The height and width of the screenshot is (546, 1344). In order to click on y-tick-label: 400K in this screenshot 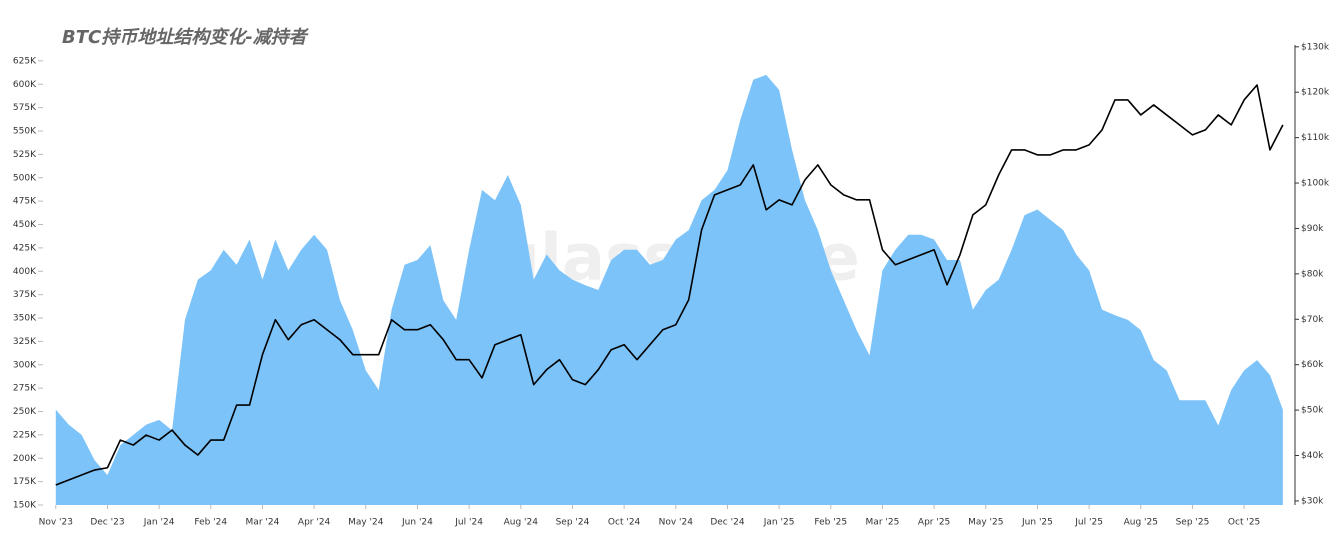, I will do `click(25, 272)`.